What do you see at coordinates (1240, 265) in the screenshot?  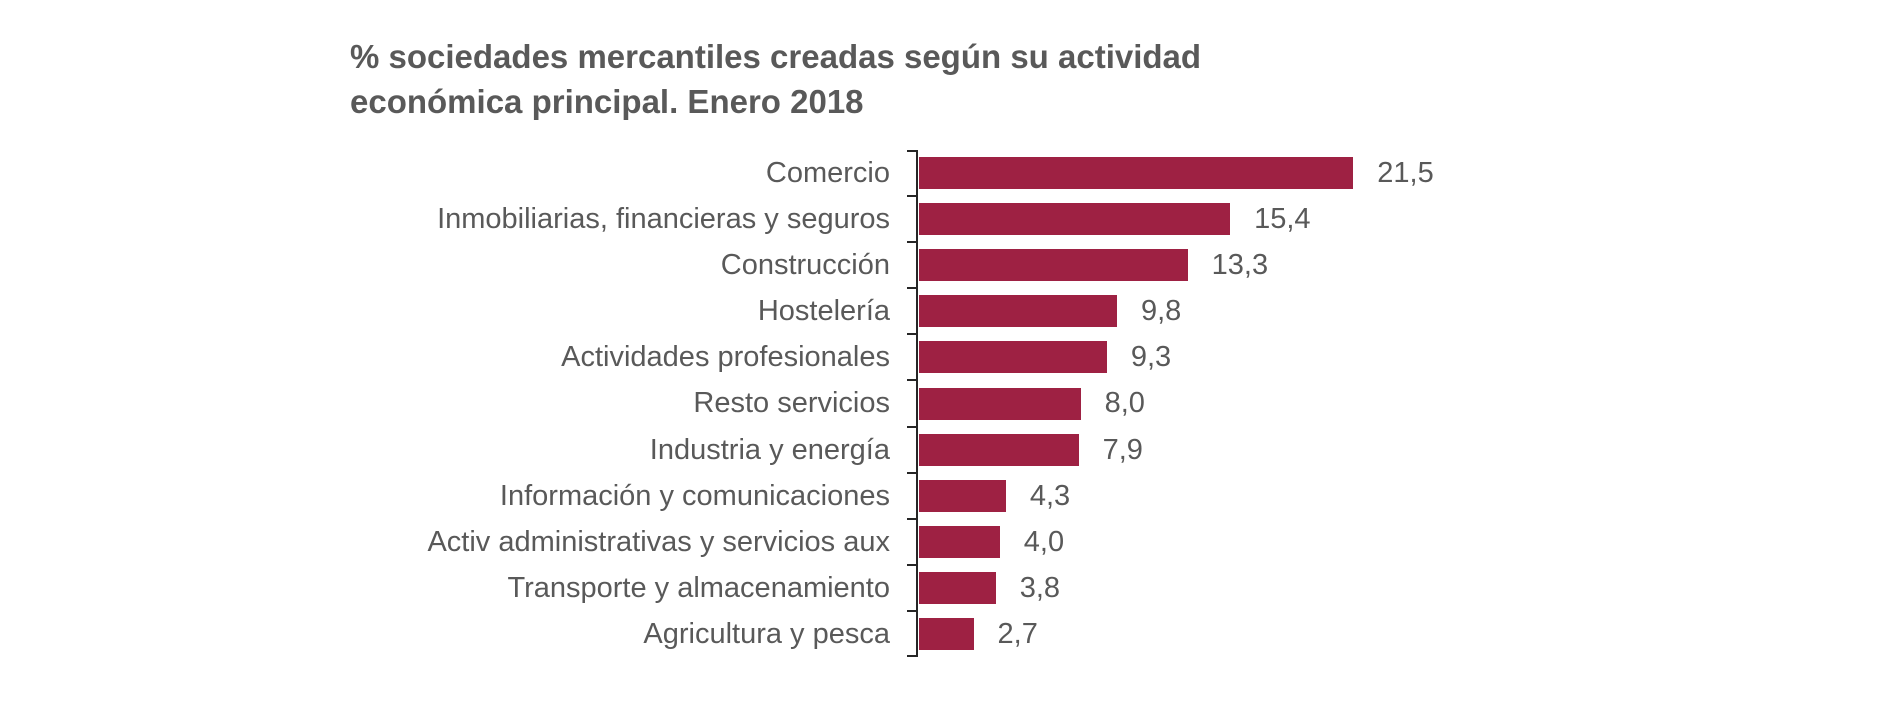 I see `value-label: 13,3` at bounding box center [1240, 265].